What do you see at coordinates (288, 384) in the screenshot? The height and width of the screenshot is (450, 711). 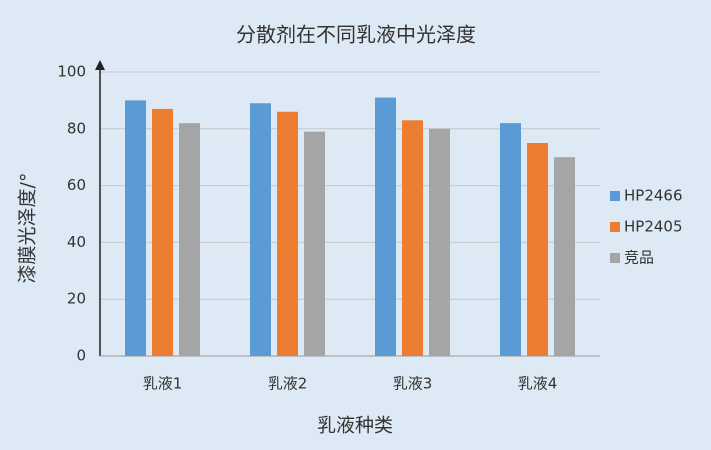 I see `x-tick-label: 乳液2` at bounding box center [288, 384].